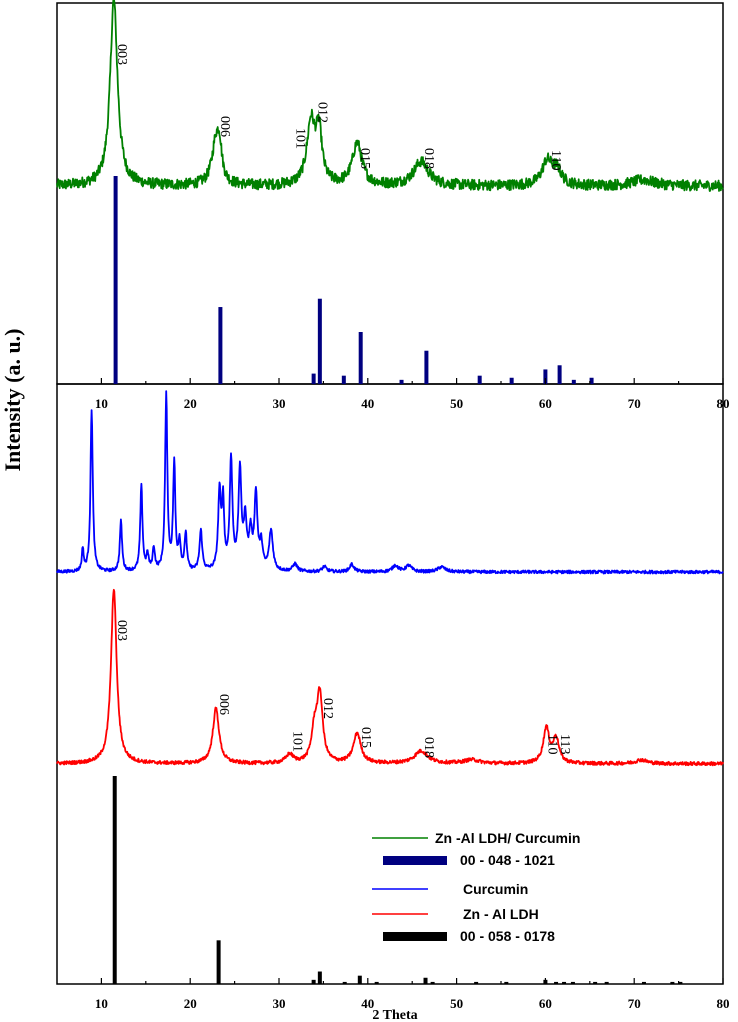 Image resolution: width=738 pixels, height=1022 pixels. Describe the element at coordinates (190, 1003) in the screenshot. I see `x-tick-label-bottom-20: 20` at that location.